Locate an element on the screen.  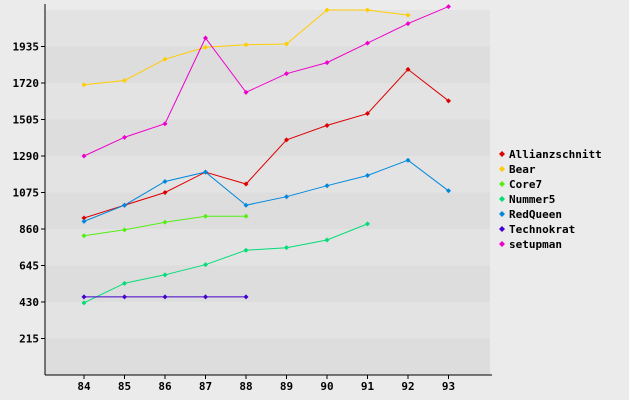
legend-label: Technokrat is located at coordinates (542, 229).